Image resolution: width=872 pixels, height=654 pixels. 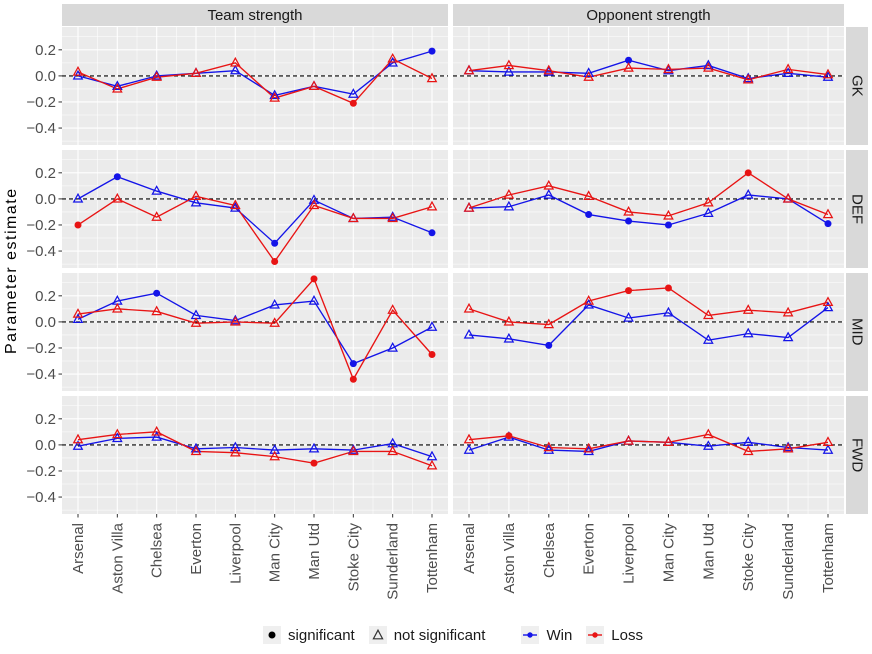 I want to click on facet-row-label-mid: MID, so click(x=857, y=332).